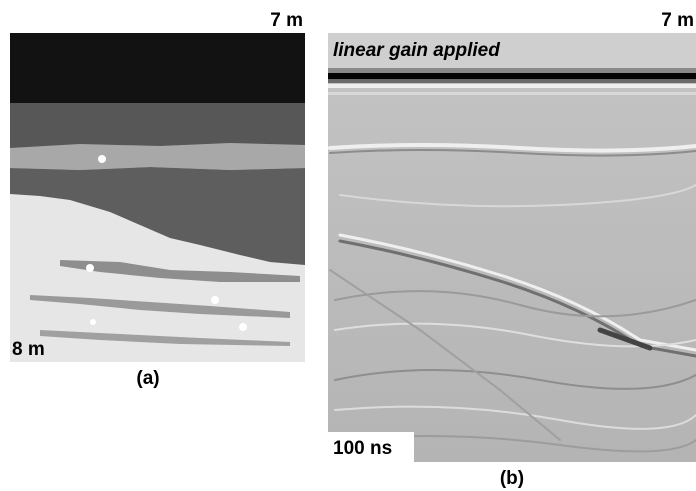 The height and width of the screenshot is (491, 696). Describe the element at coordinates (147, 378) in the screenshot. I see `panel-a-caption: (a)` at that location.